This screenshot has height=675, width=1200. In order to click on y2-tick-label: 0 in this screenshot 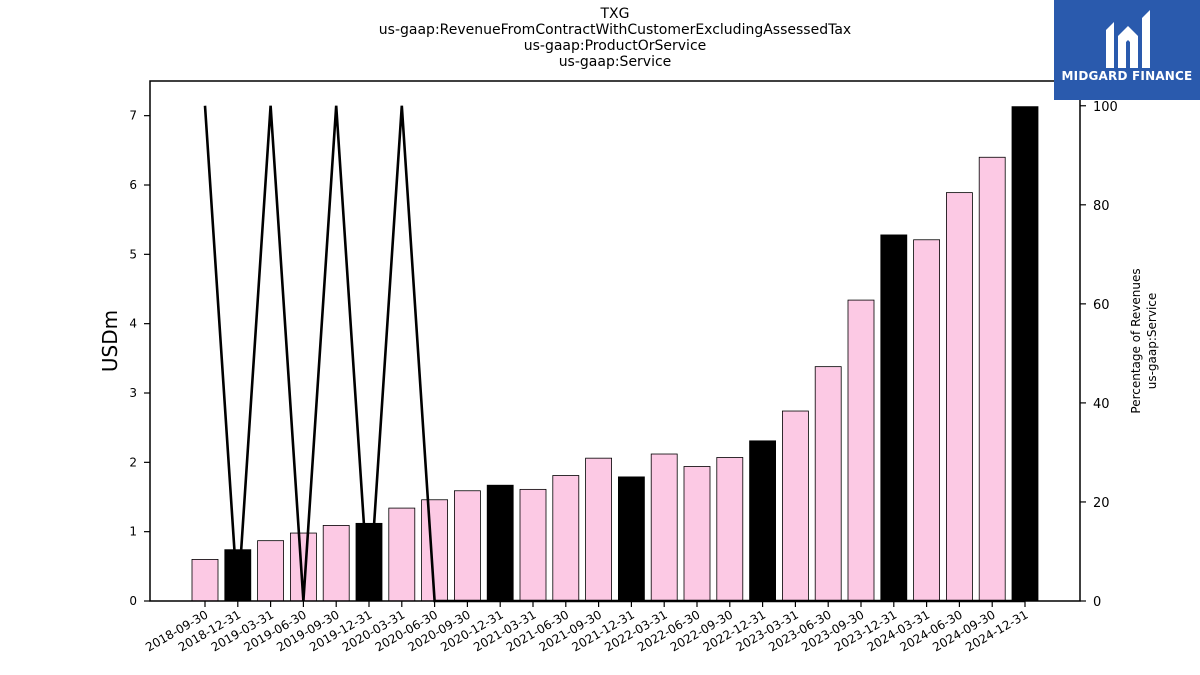, I will do `click(1097, 602)`.